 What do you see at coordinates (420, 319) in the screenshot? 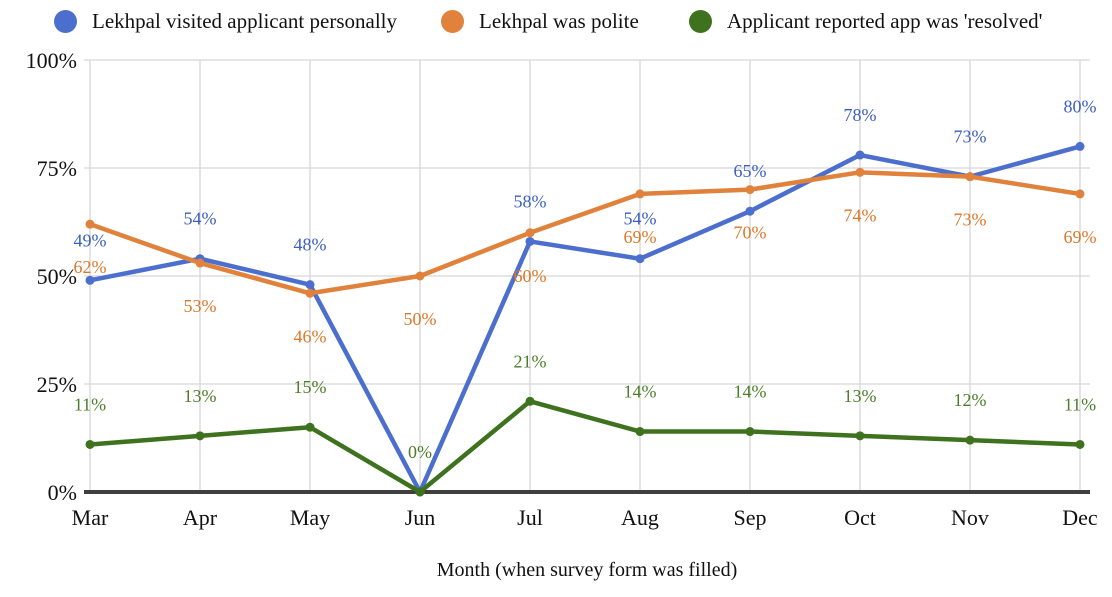
I see `data-label: 50%` at bounding box center [420, 319].